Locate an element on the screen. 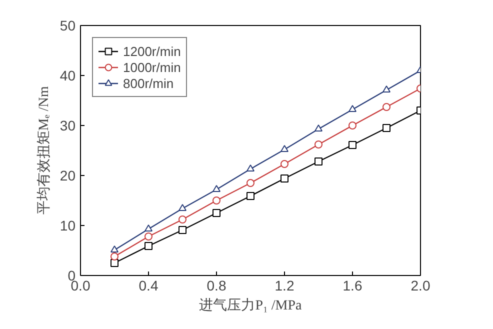  x-tick-label: 2.0 is located at coordinates (420, 286).